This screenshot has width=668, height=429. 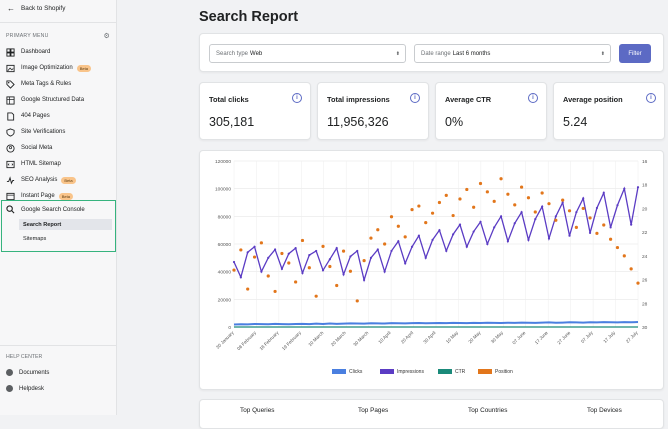 I want to click on sidebar-item-dashboard: Dashboard, so click(x=58, y=52).